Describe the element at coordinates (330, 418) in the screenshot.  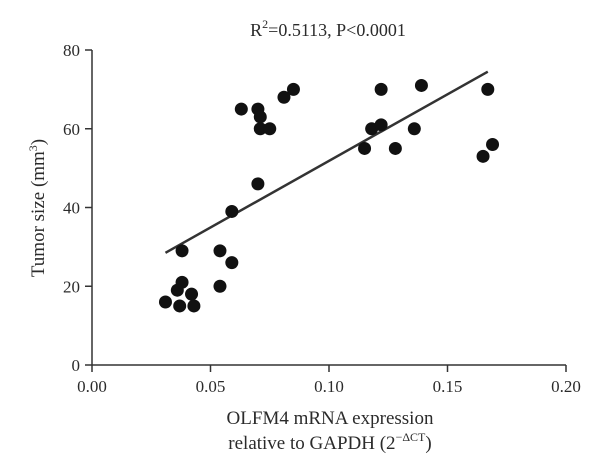
I see `x-axis-title-line1: OLFM4 mRNA expression` at that location.